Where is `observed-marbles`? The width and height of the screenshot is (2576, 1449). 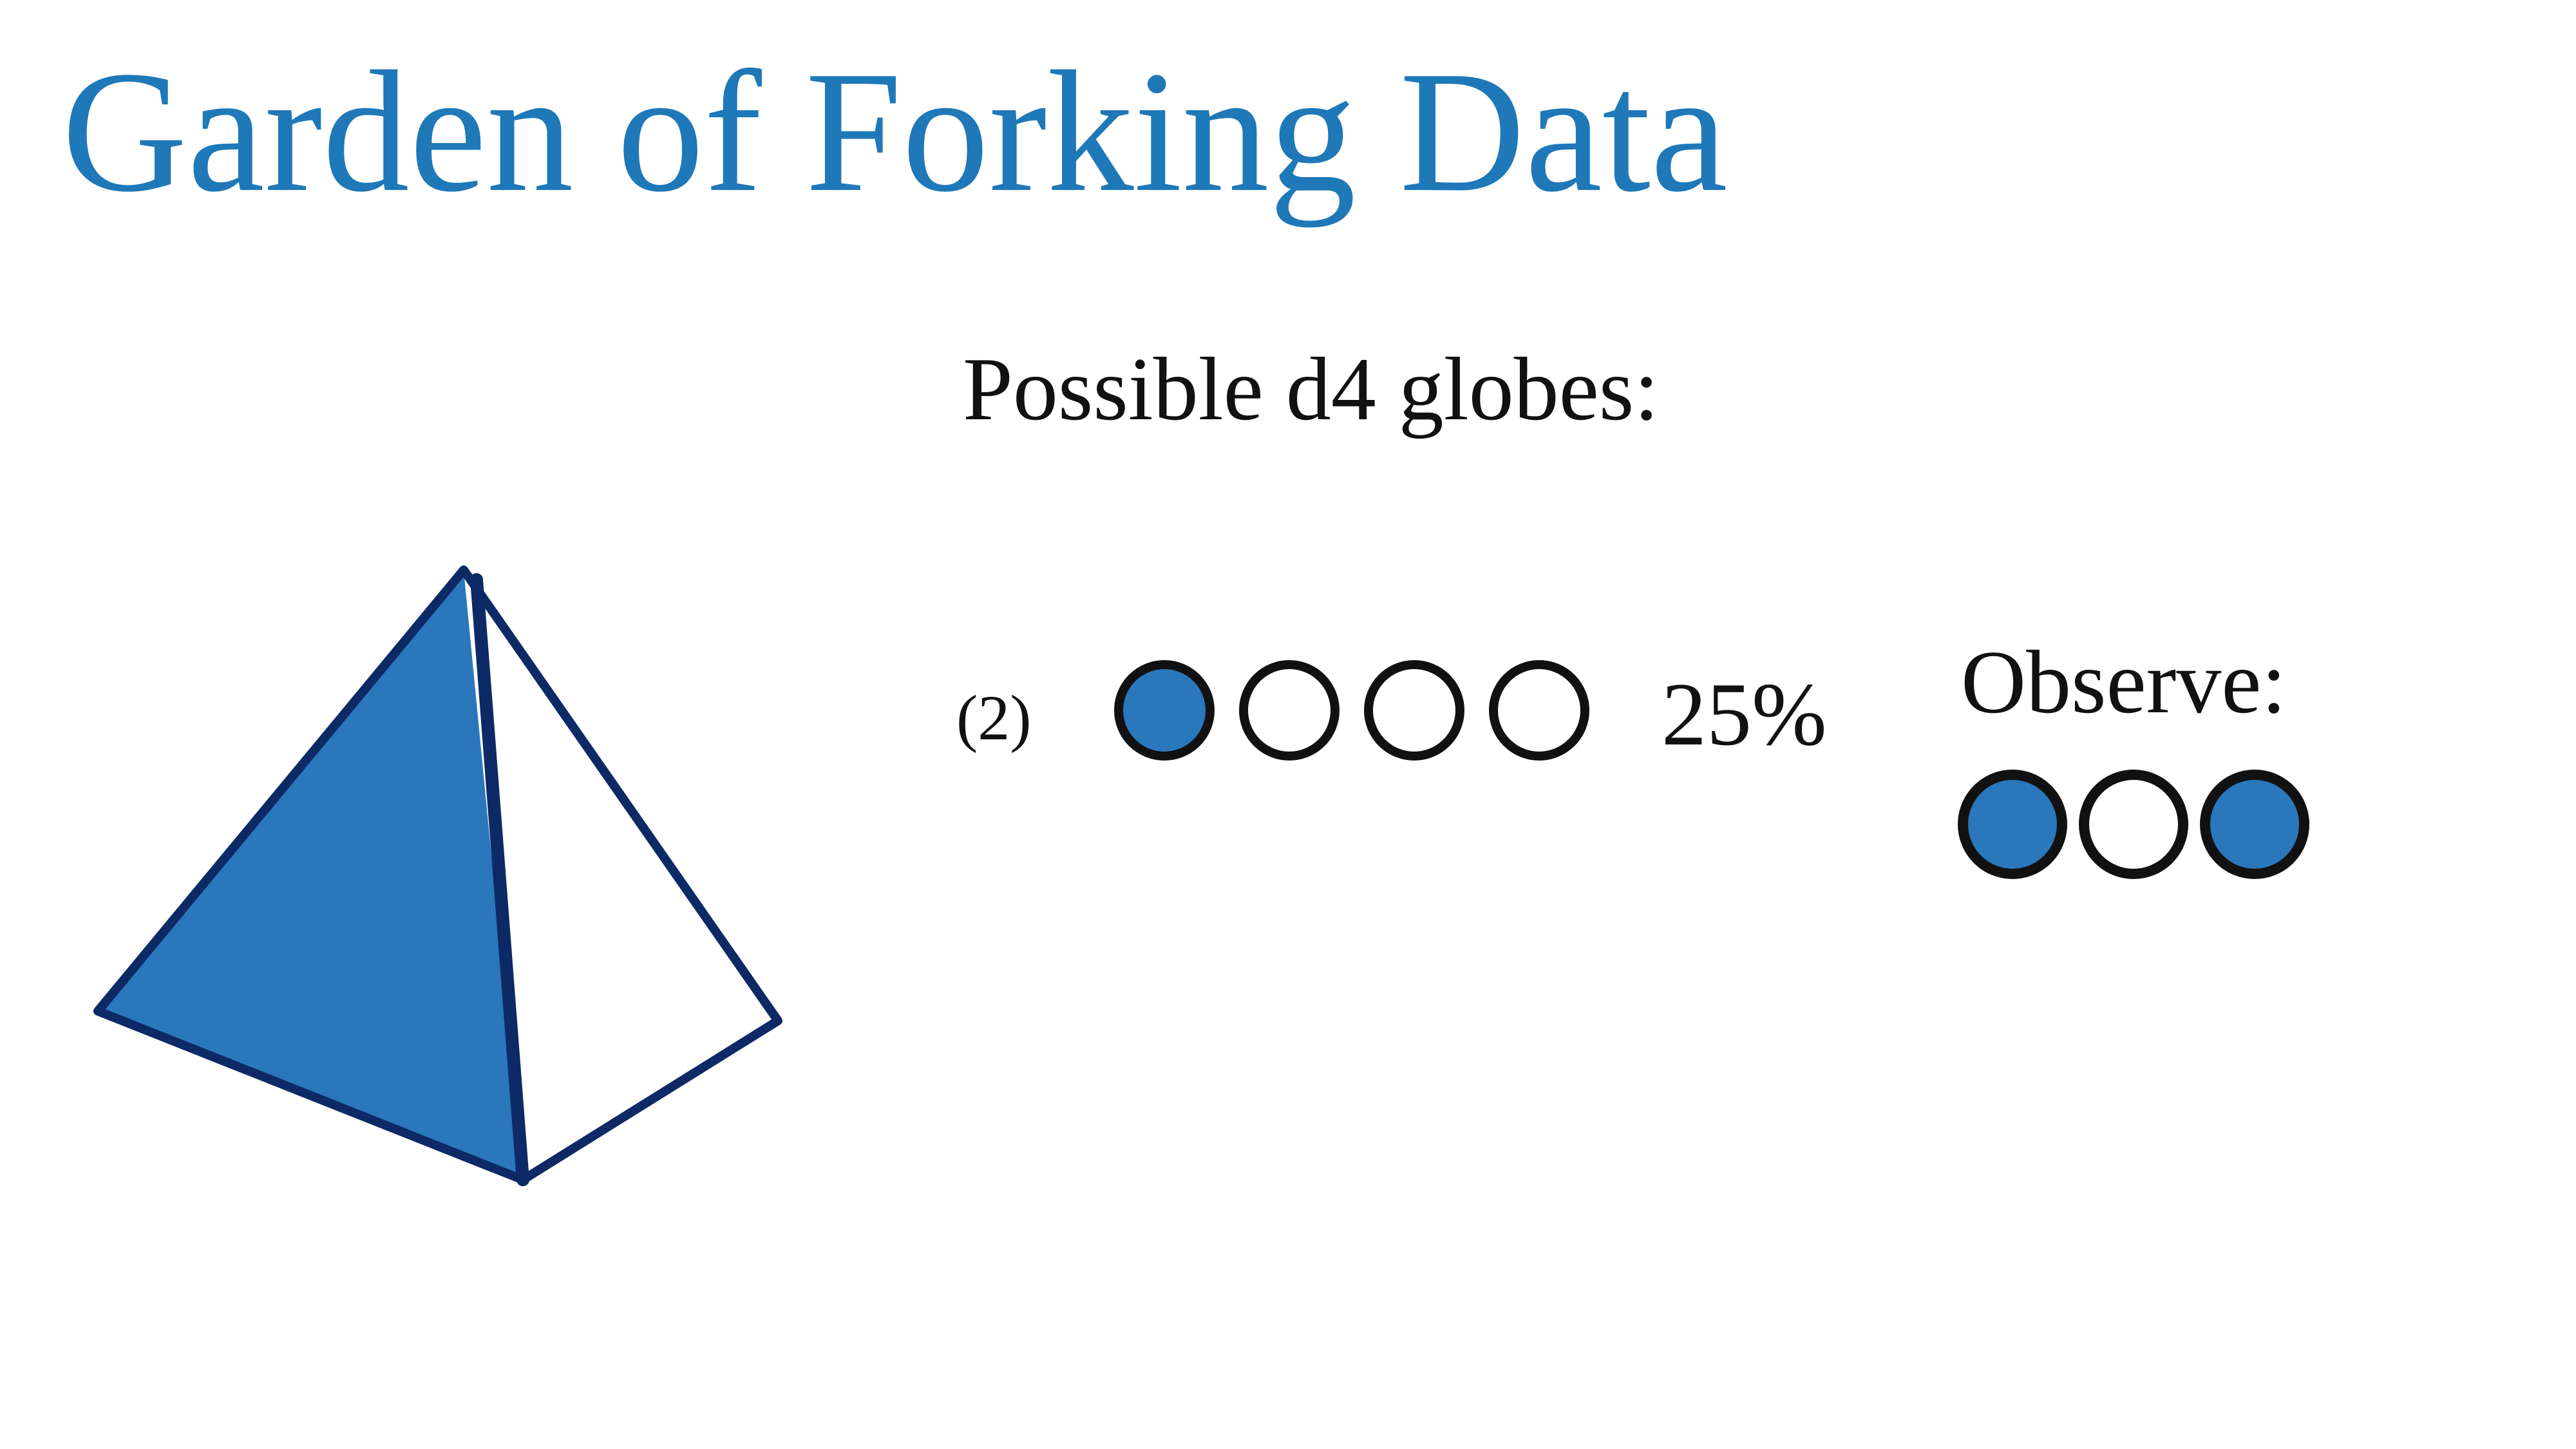 observed-marbles is located at coordinates (2134, 824).